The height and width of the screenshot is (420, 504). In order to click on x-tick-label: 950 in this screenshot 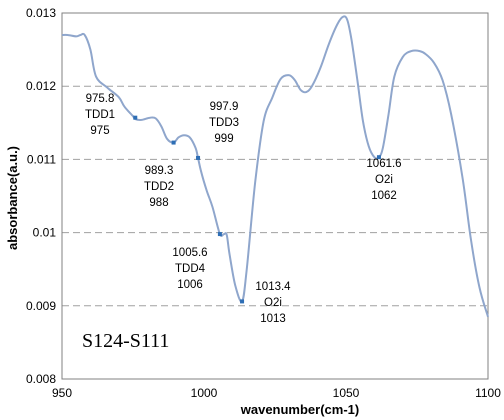, I will do `click(62, 393)`.